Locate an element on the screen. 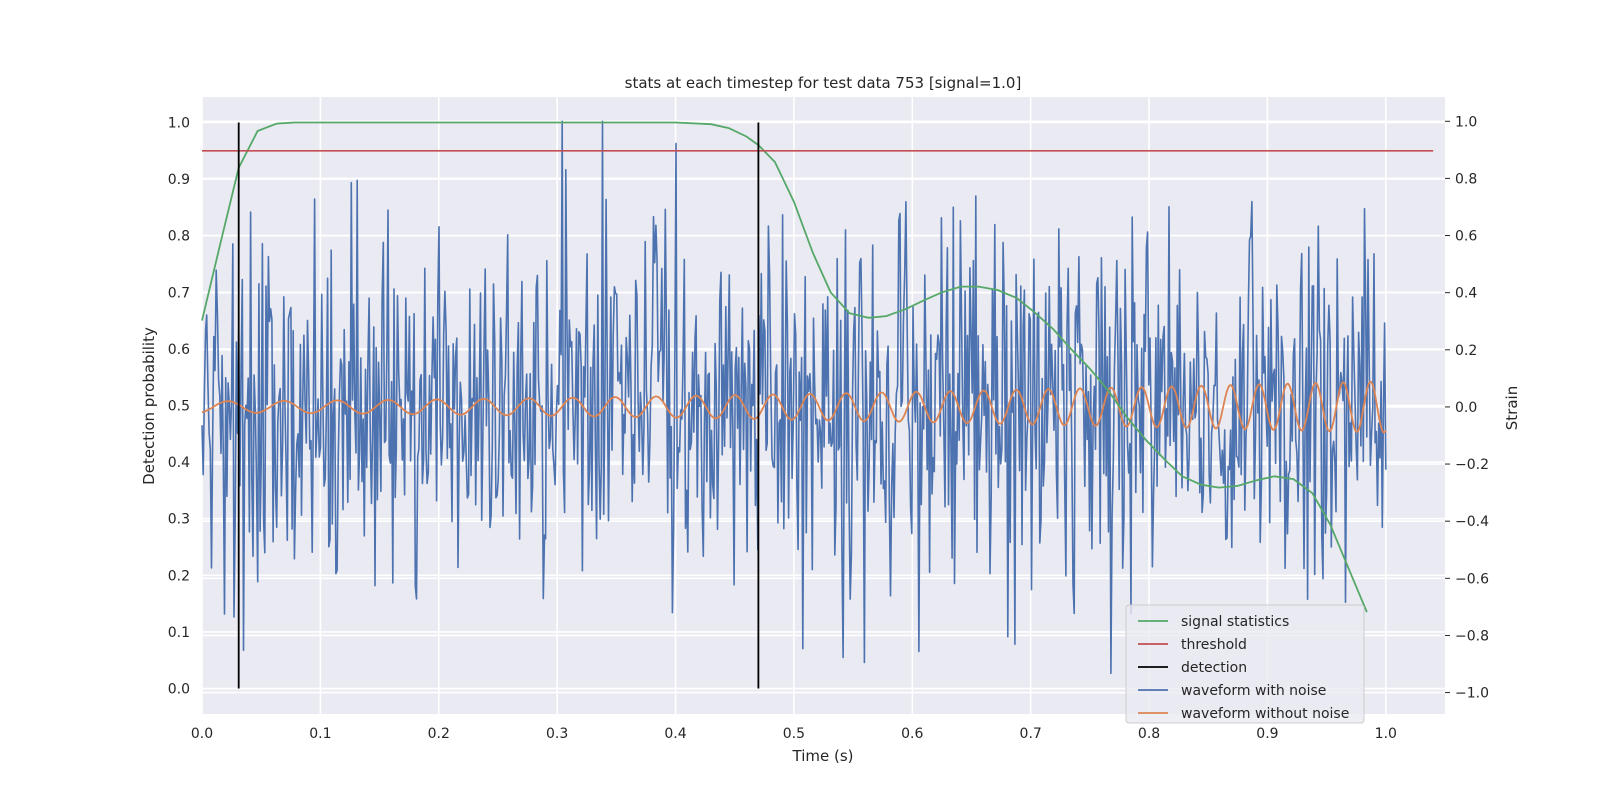 This screenshot has width=1600, height=800. y-tick-label: 0.5 is located at coordinates (179, 407).